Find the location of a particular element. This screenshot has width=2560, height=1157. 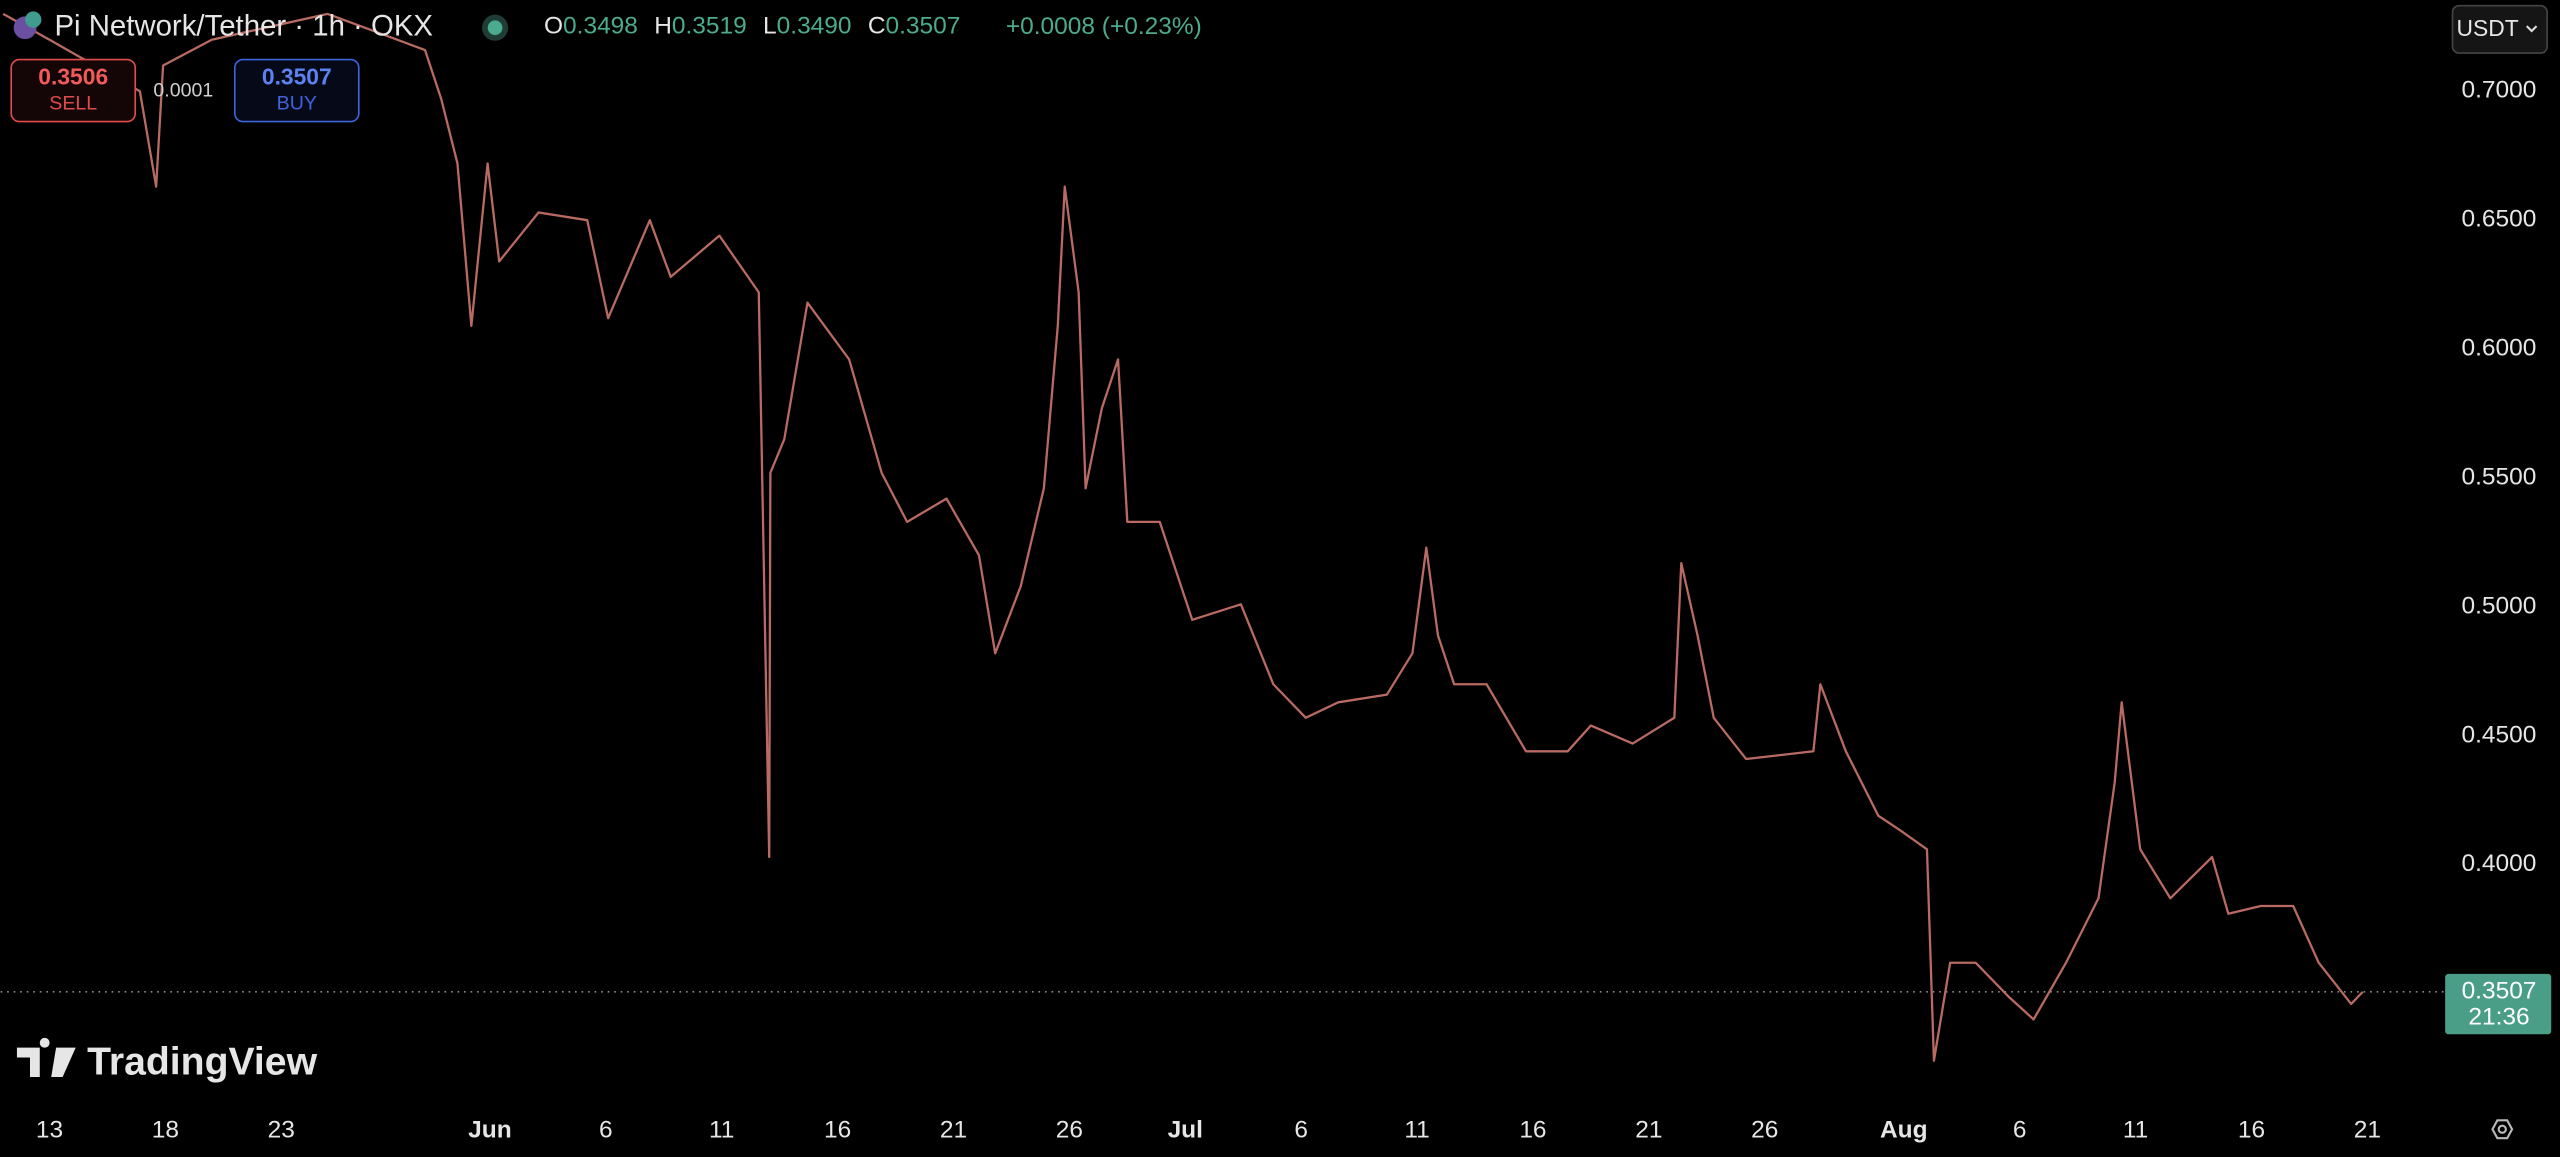

y-tick-label: 0.5000 is located at coordinates (2498, 605).